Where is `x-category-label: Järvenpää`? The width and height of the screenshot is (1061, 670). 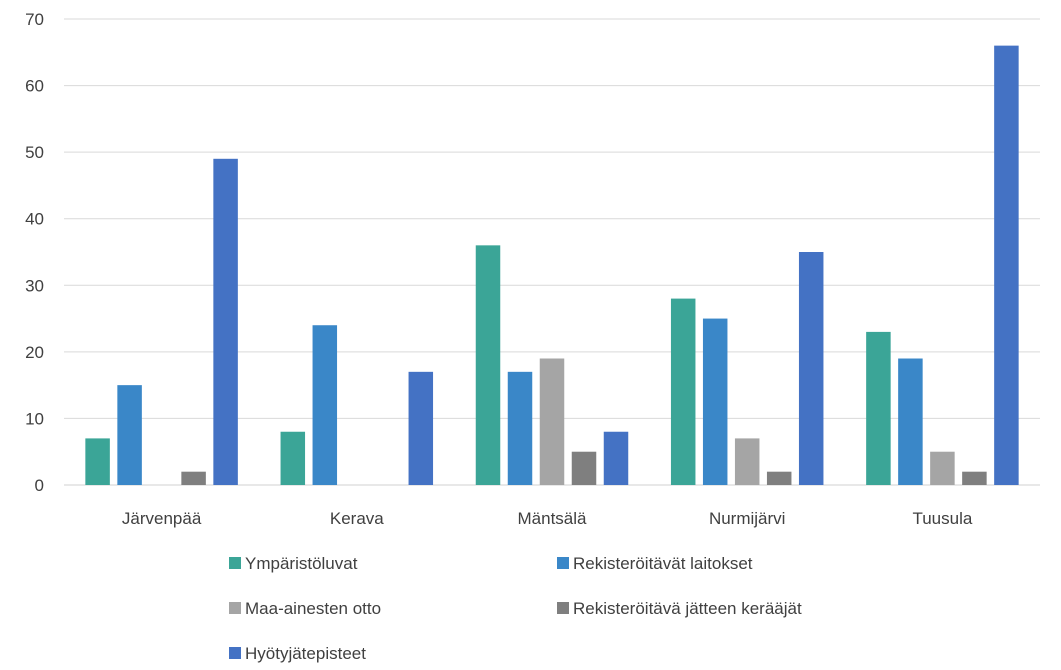
x-category-label: Järvenpää is located at coordinates (162, 518).